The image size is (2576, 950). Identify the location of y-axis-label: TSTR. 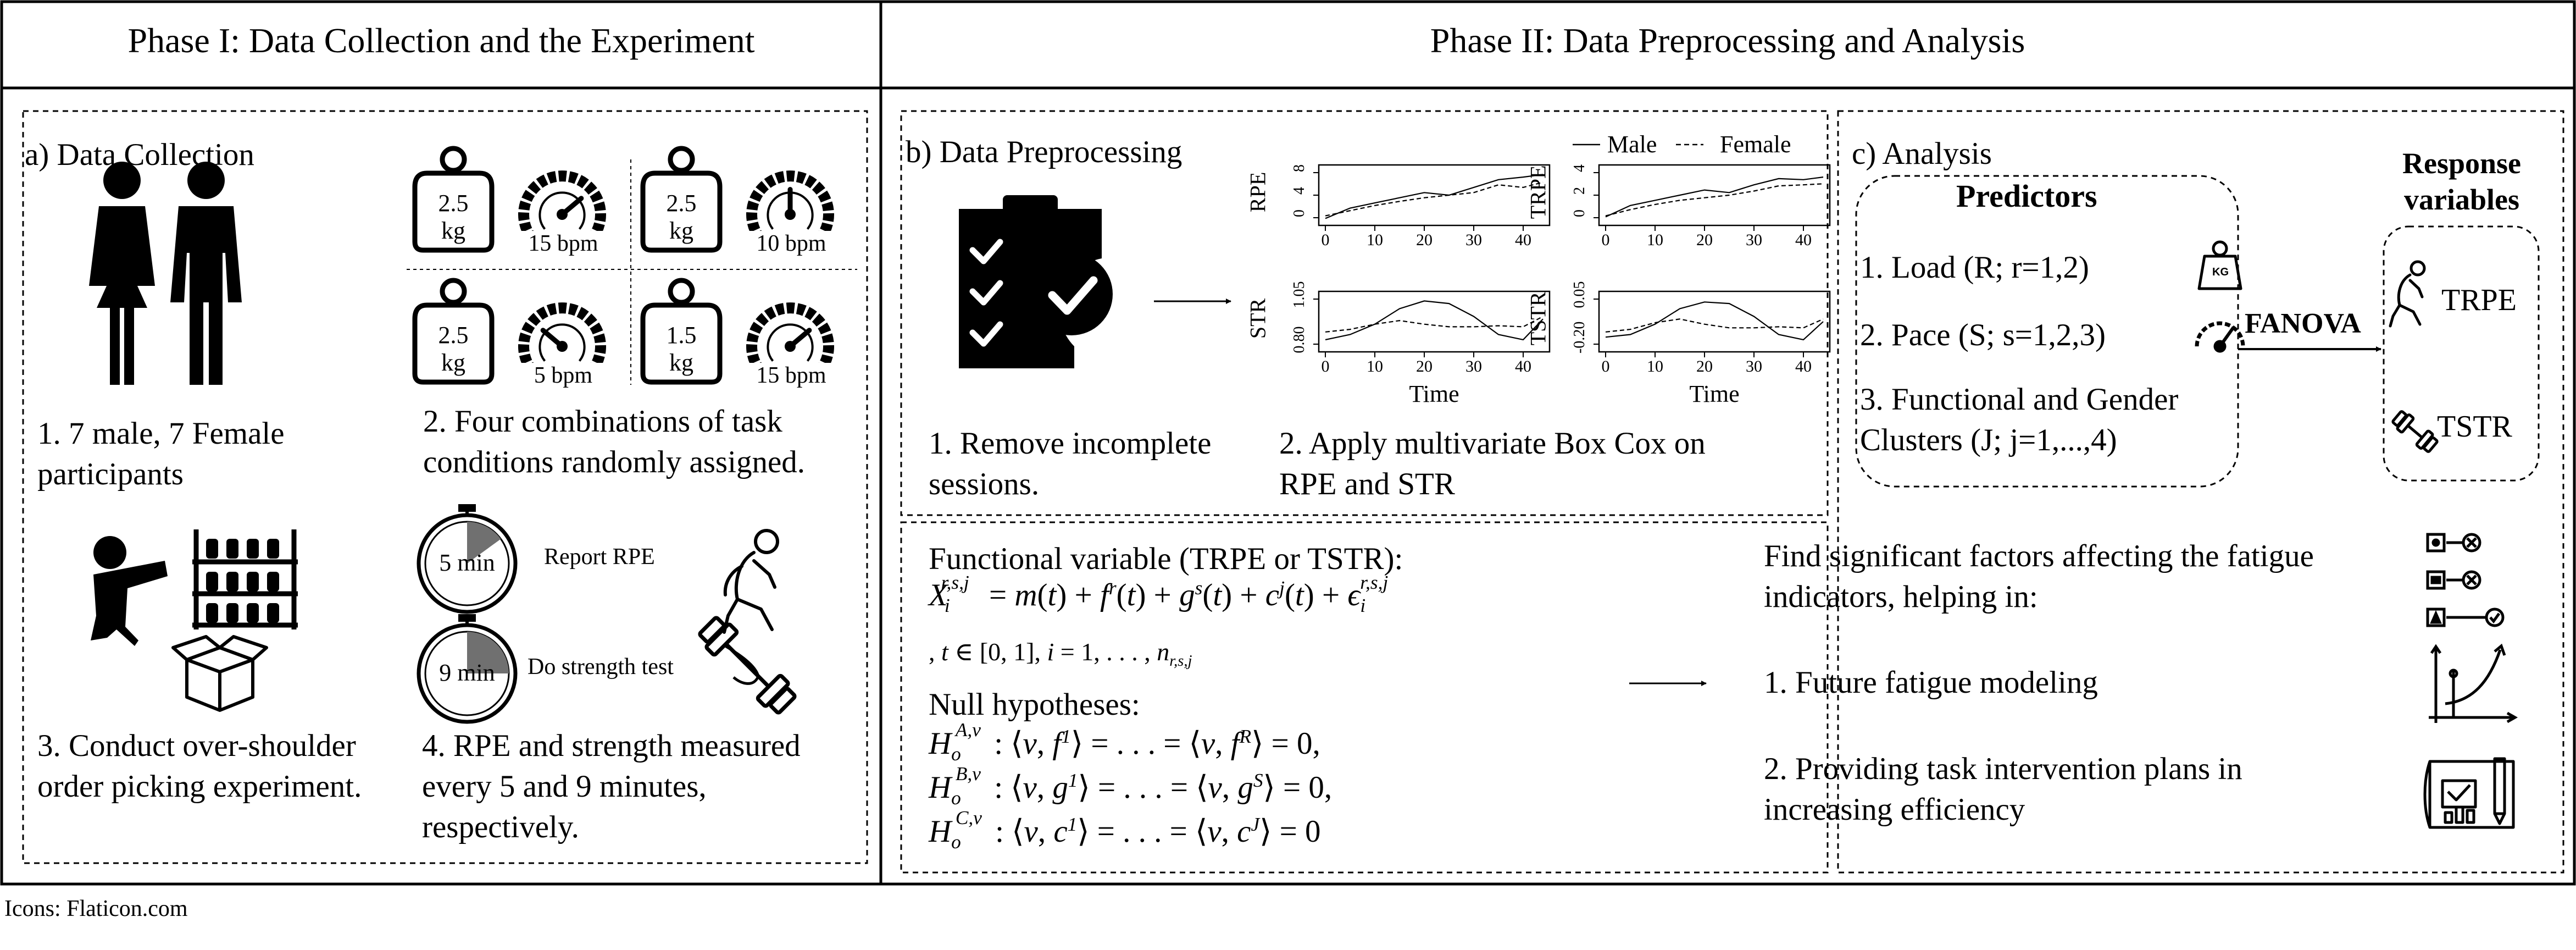
(1538, 318).